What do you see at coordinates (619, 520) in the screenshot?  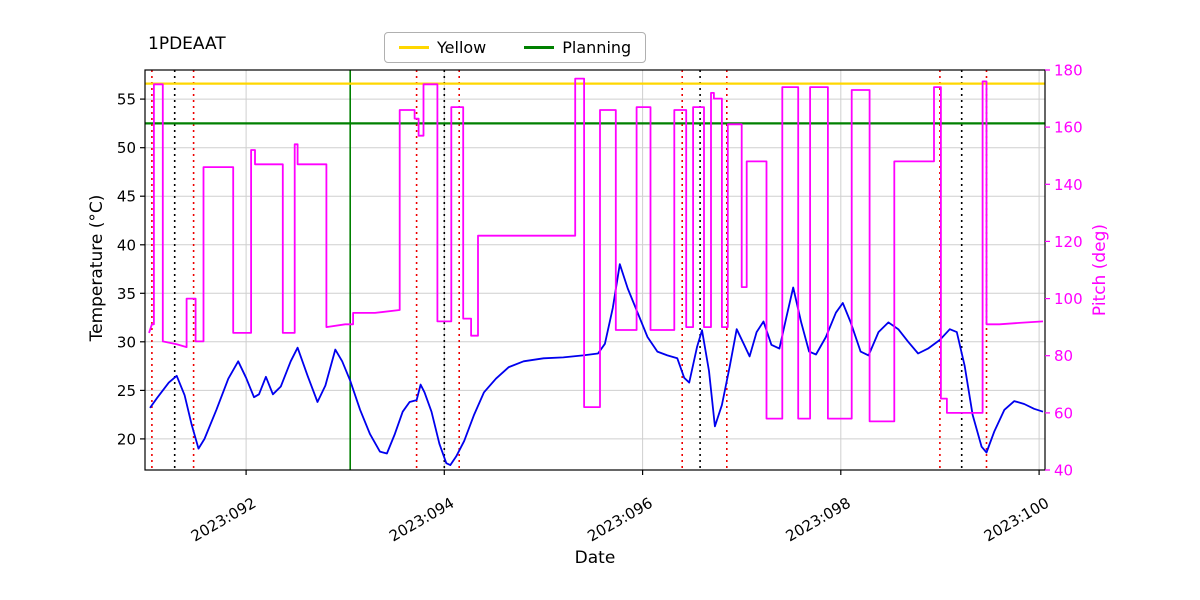 I see `x-tick-label: 2023:096` at bounding box center [619, 520].